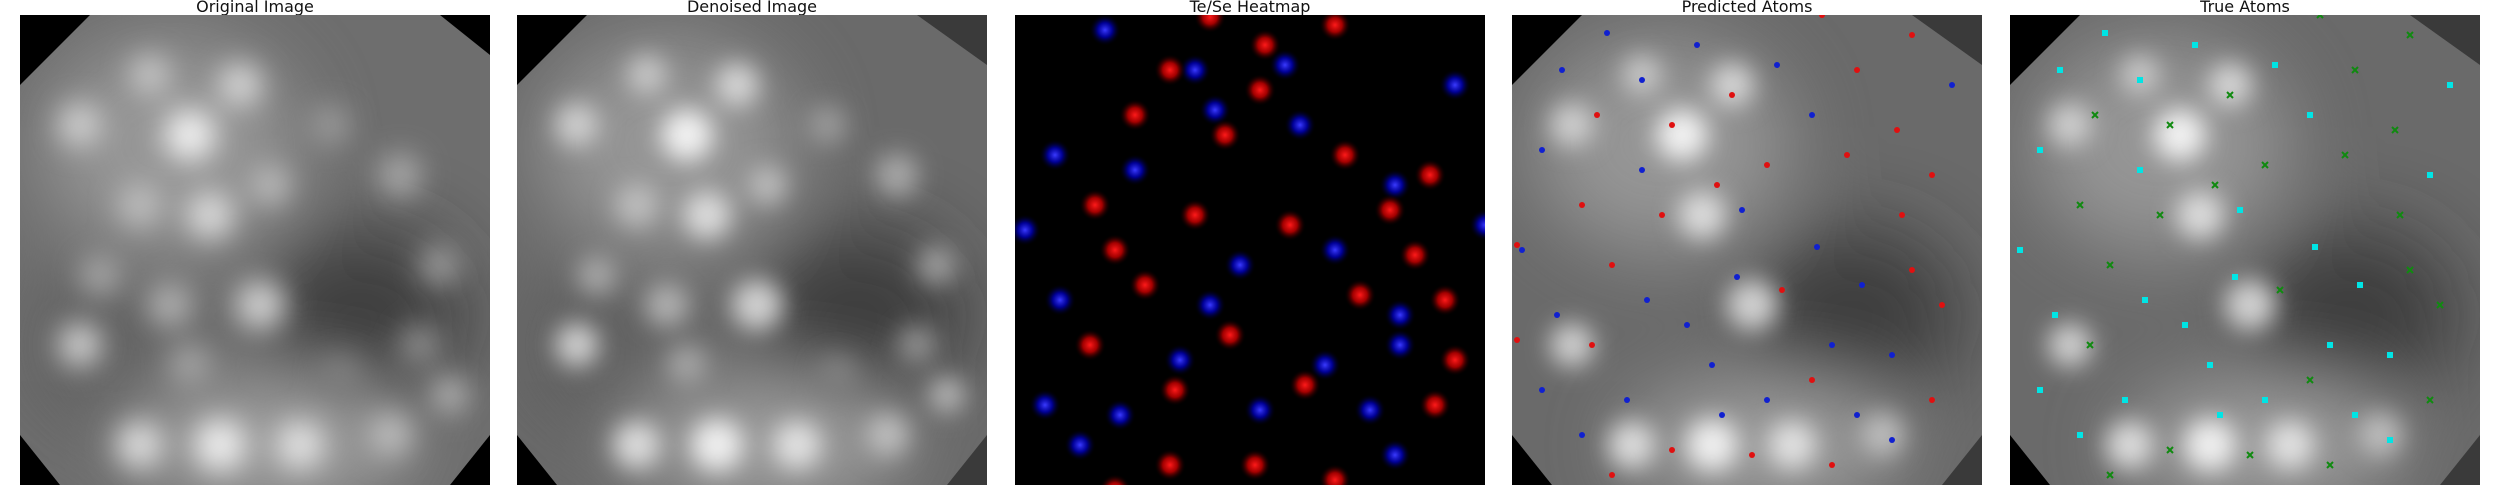 Image resolution: width=2500 pixels, height=500 pixels. What do you see at coordinates (752, 8) in the screenshot?
I see `panel-title: Denoised Image` at bounding box center [752, 8].